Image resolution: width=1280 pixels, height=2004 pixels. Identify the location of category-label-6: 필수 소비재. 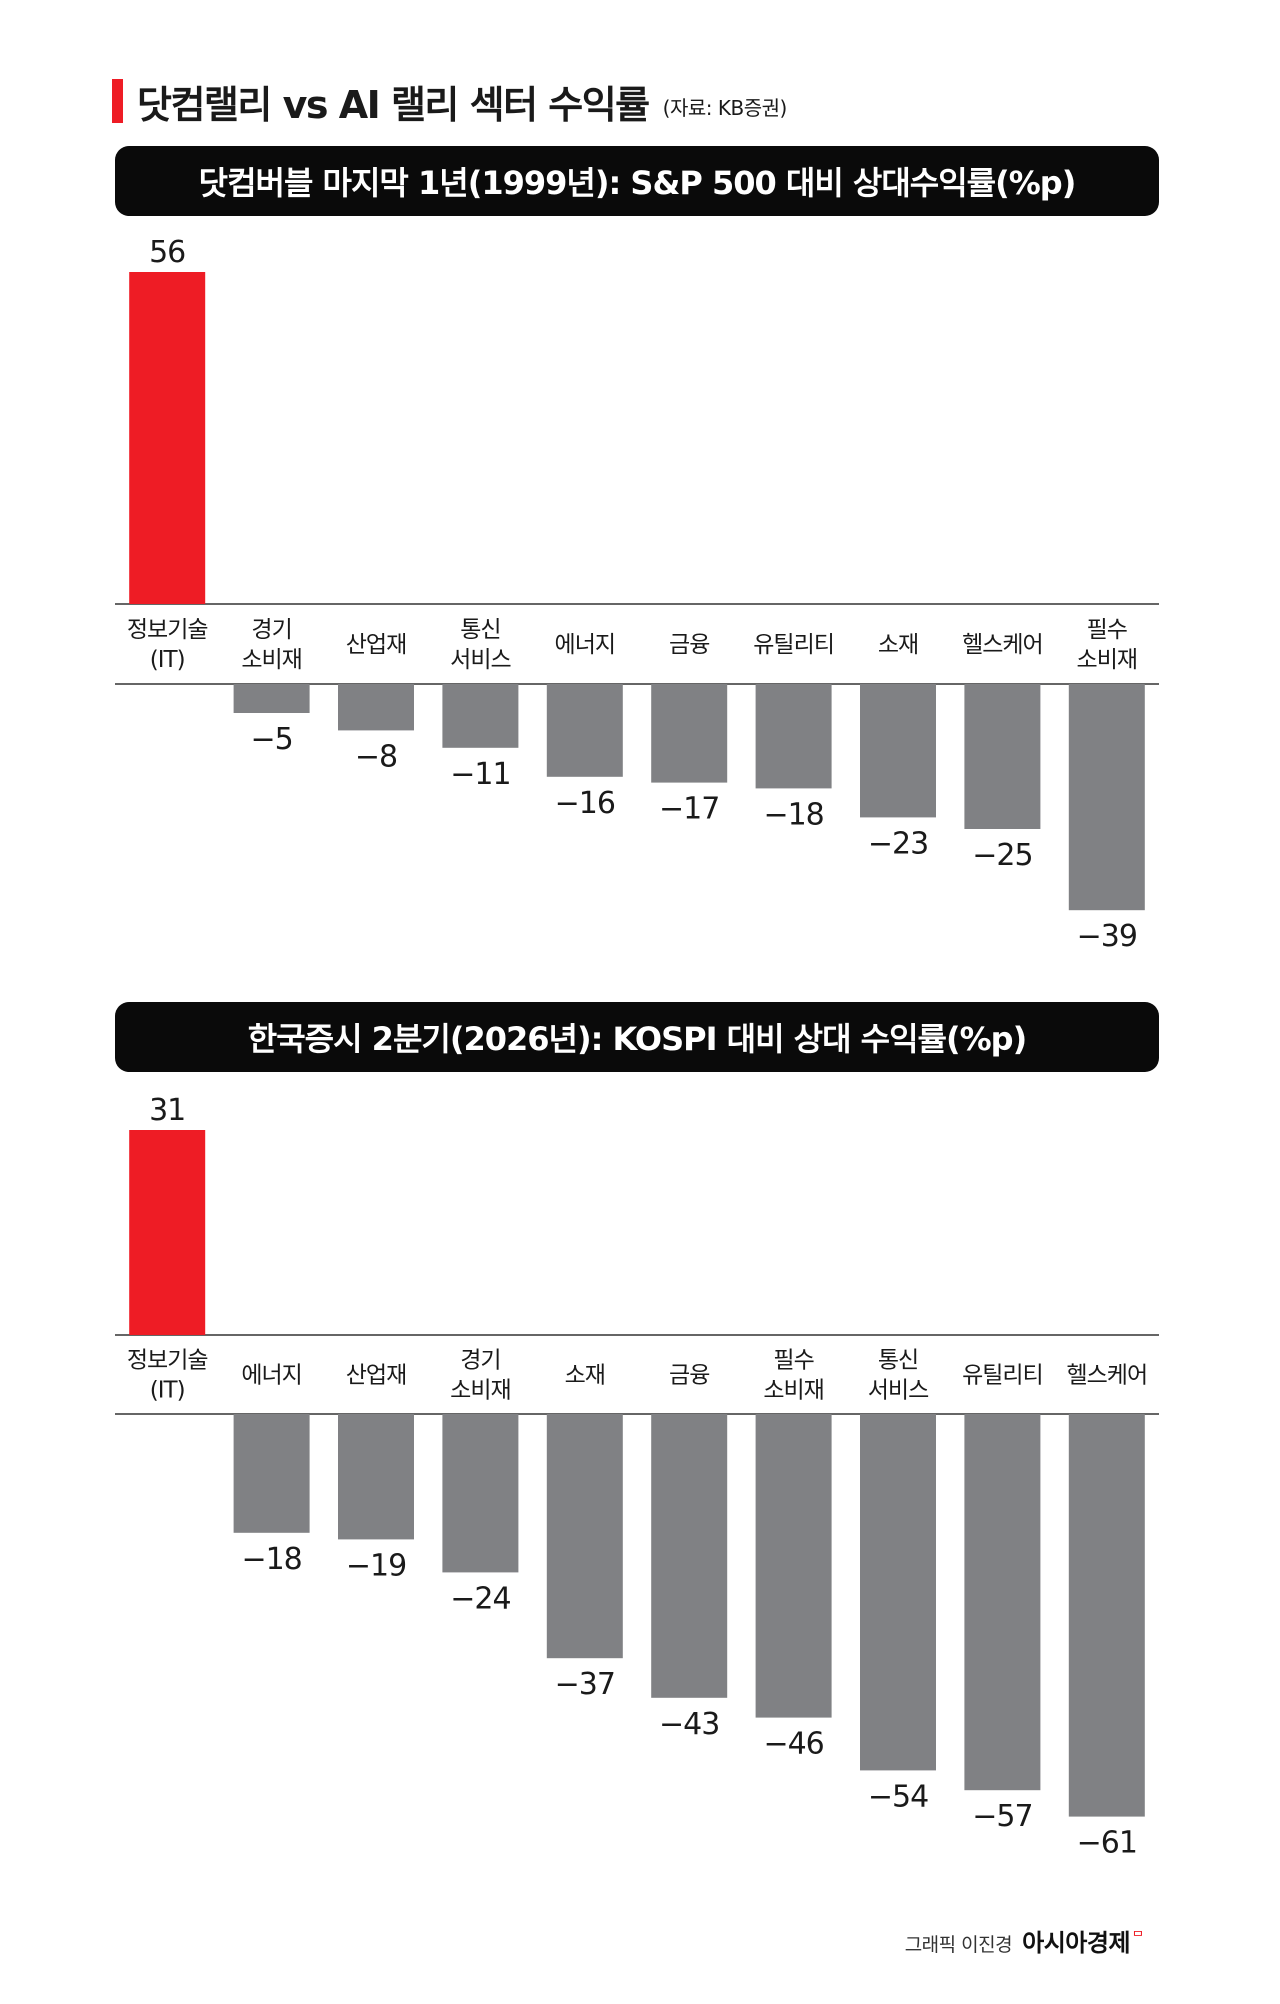
(793, 1376).